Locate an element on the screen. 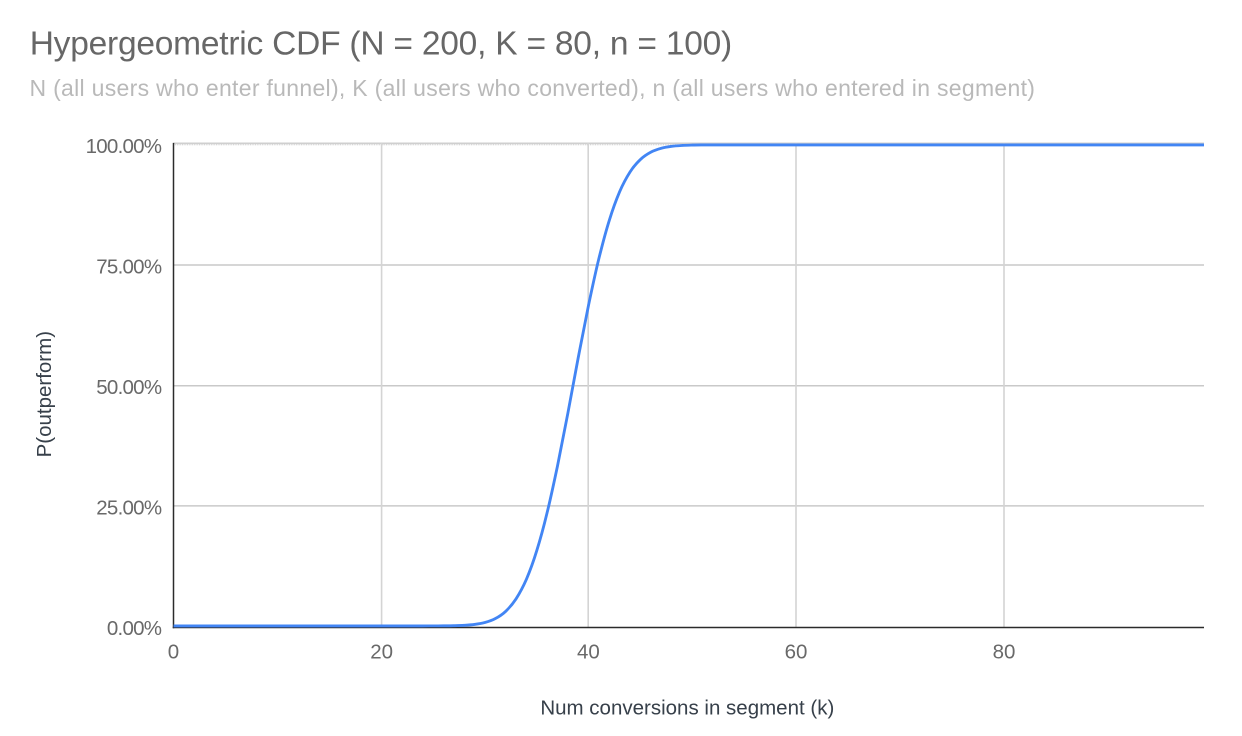 The width and height of the screenshot is (1242, 736). svg-text: 75.00% is located at coordinates (129, 267).